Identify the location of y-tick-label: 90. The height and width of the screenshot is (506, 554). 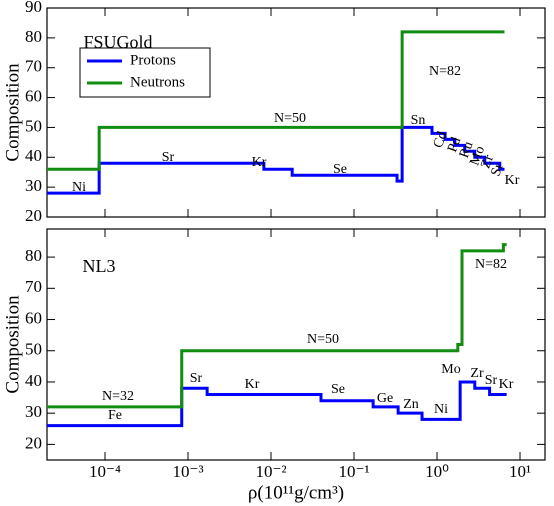
(33, 8).